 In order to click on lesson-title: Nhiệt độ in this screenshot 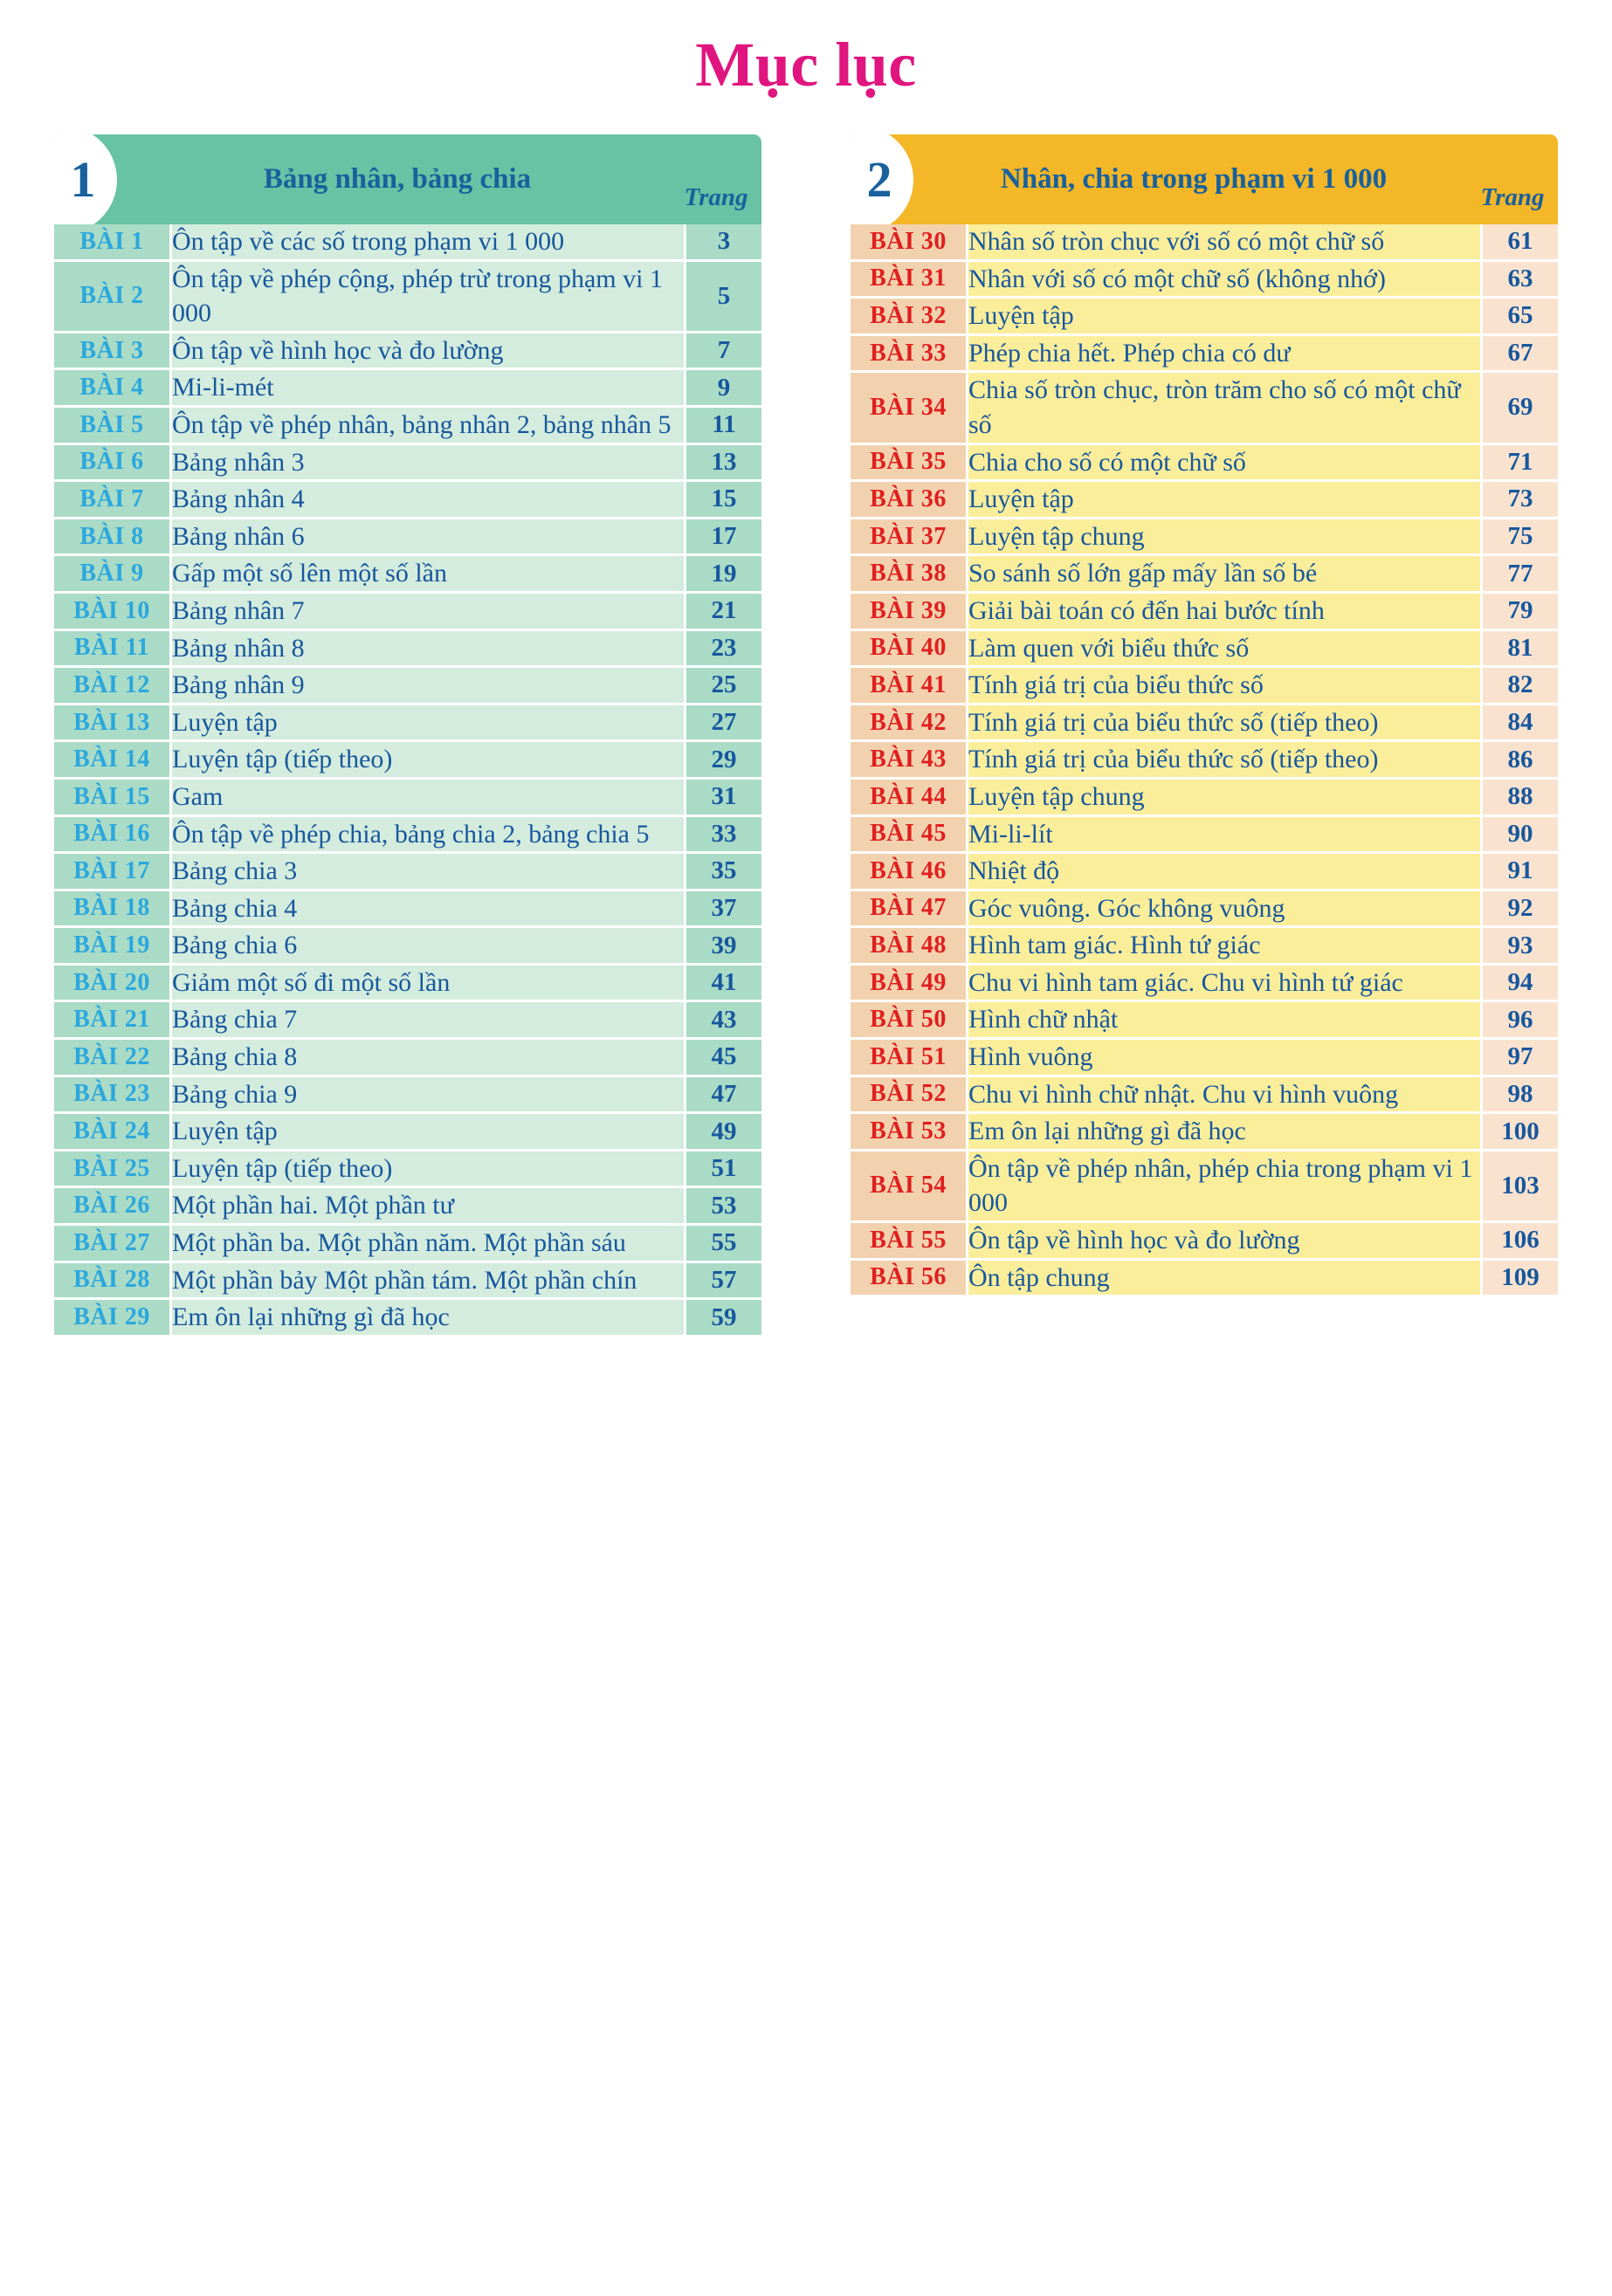, I will do `click(1225, 872)`.